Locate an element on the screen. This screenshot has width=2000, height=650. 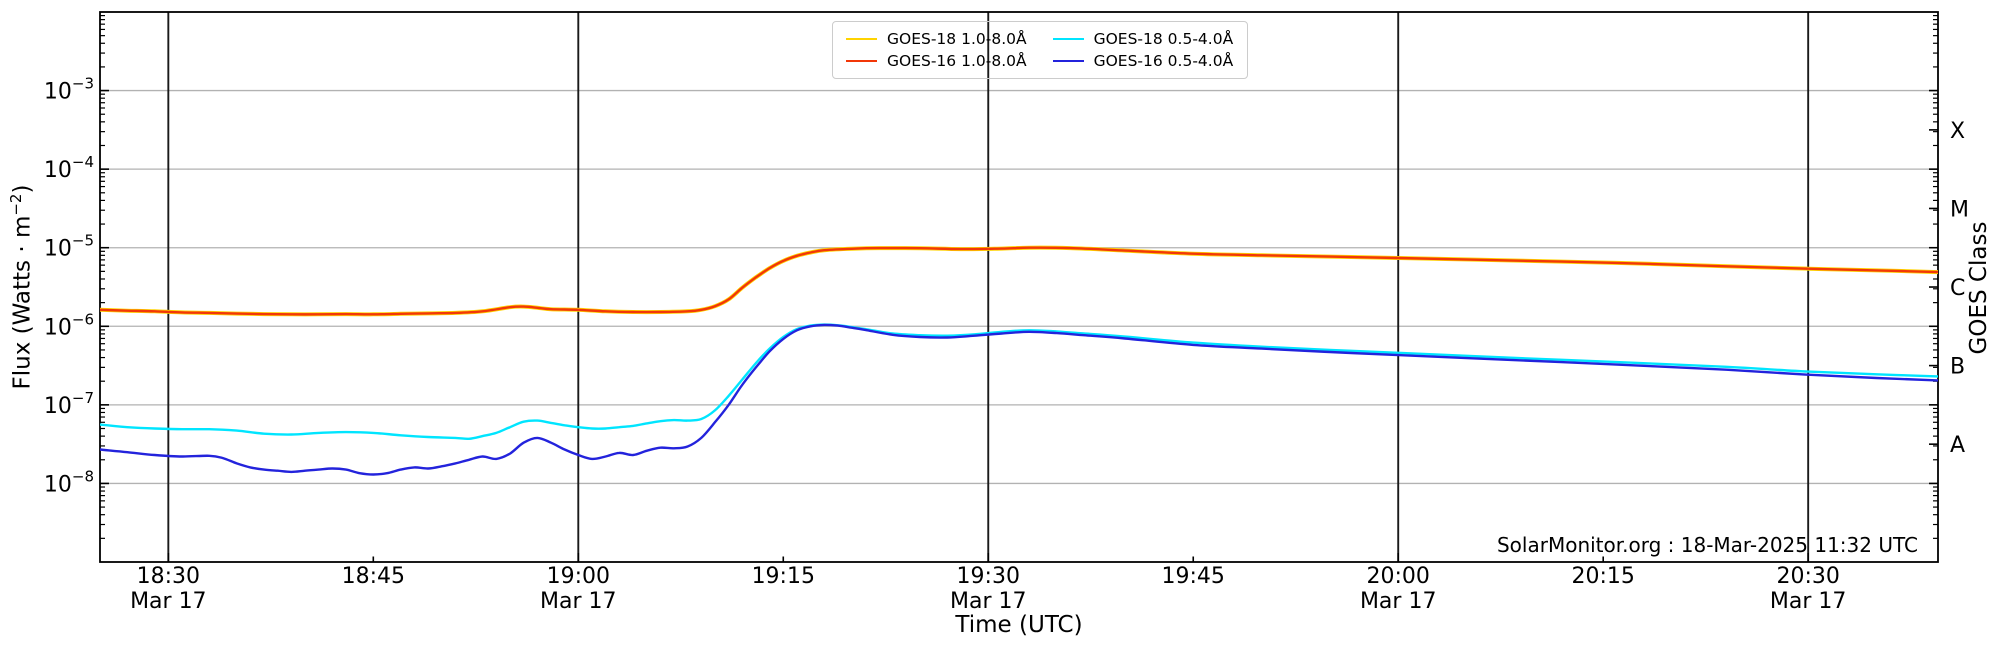
legend-item: GOES-18 0.5-4.0Å is located at coordinates (1143, 39).